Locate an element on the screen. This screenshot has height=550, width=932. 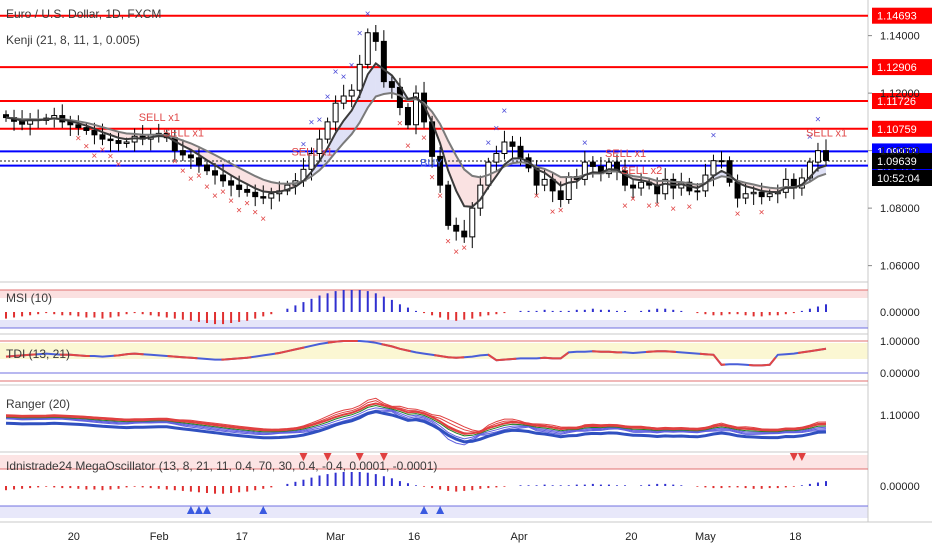
last-price-label: 1.09639 is located at coordinates (897, 162).